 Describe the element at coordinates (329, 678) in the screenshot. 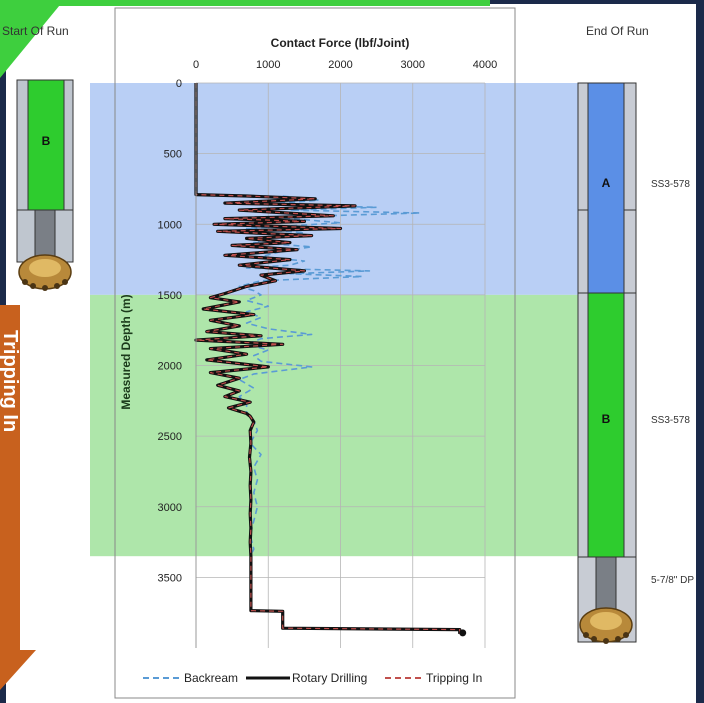

I see `legend-label-rotary: Rotary Drilling` at that location.